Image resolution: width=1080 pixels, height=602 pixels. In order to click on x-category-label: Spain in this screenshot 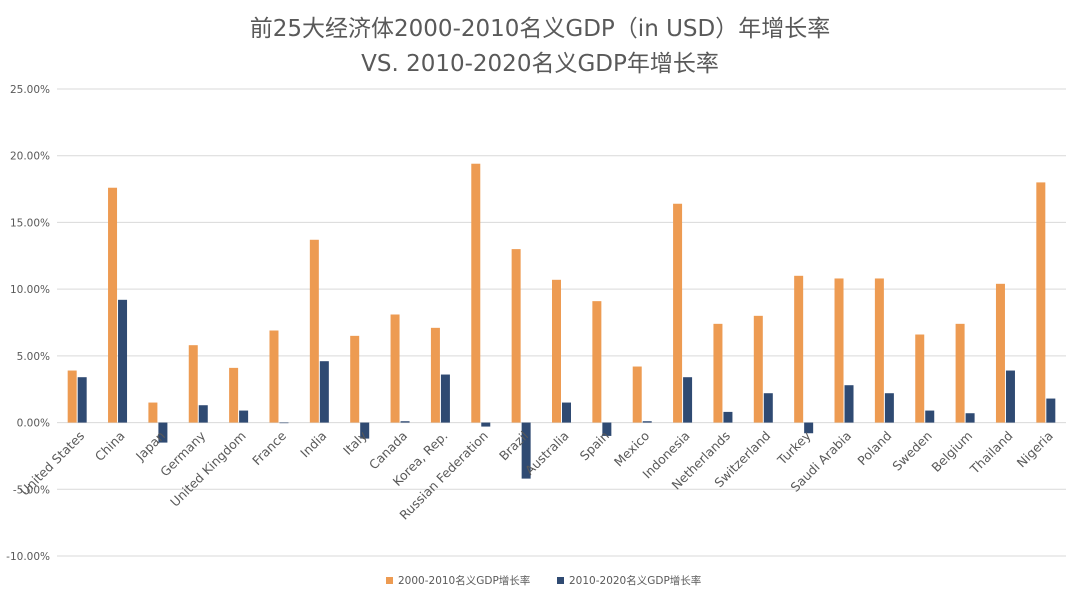, I will do `click(594, 445)`.